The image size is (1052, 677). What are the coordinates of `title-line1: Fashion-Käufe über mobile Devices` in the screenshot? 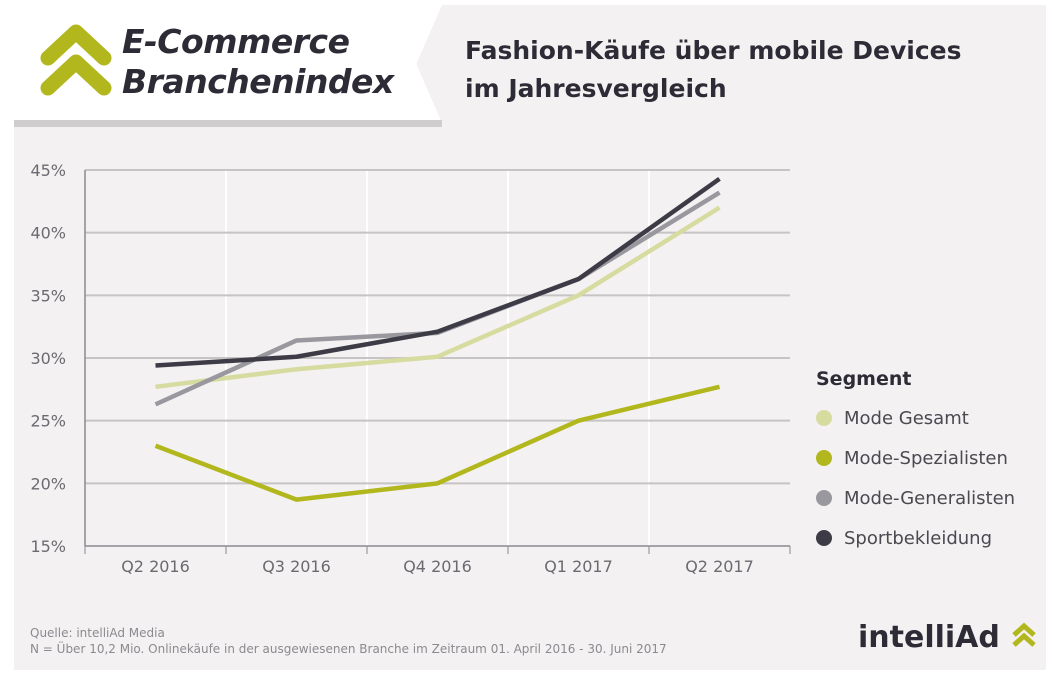 It's located at (713, 50).